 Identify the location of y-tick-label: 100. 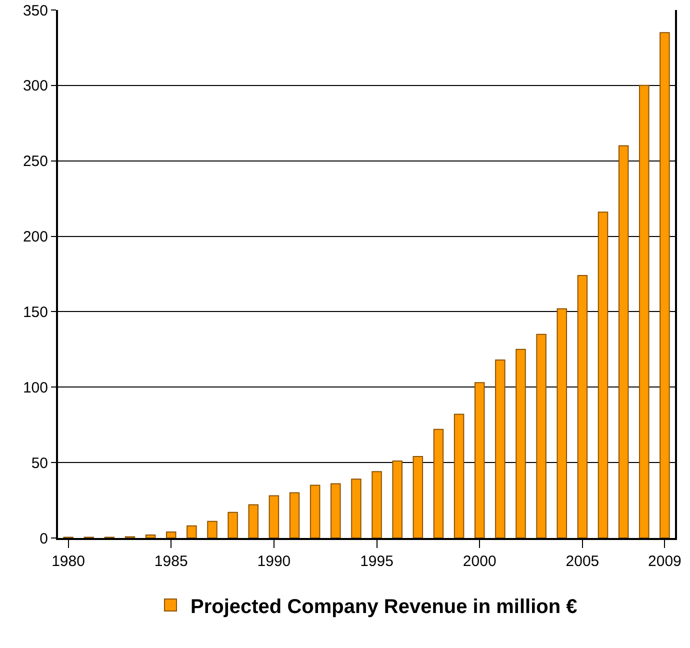
(35, 387).